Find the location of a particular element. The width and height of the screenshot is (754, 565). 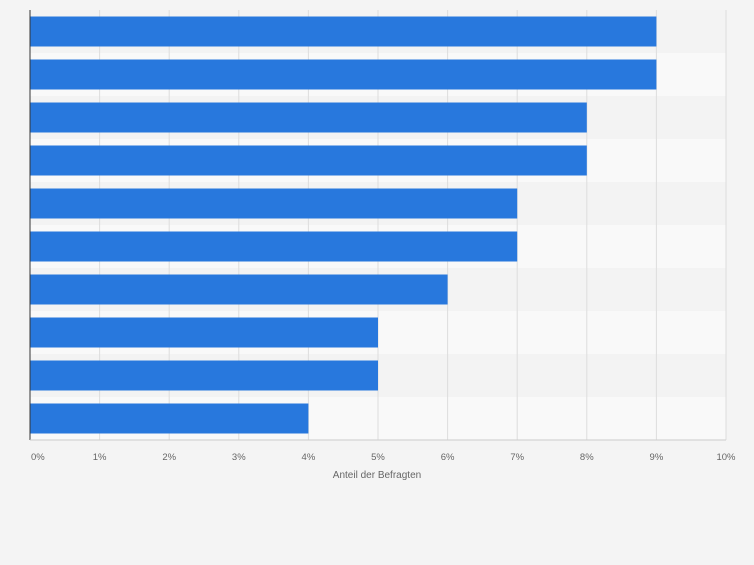

x-tick-label: 8% is located at coordinates (587, 457).